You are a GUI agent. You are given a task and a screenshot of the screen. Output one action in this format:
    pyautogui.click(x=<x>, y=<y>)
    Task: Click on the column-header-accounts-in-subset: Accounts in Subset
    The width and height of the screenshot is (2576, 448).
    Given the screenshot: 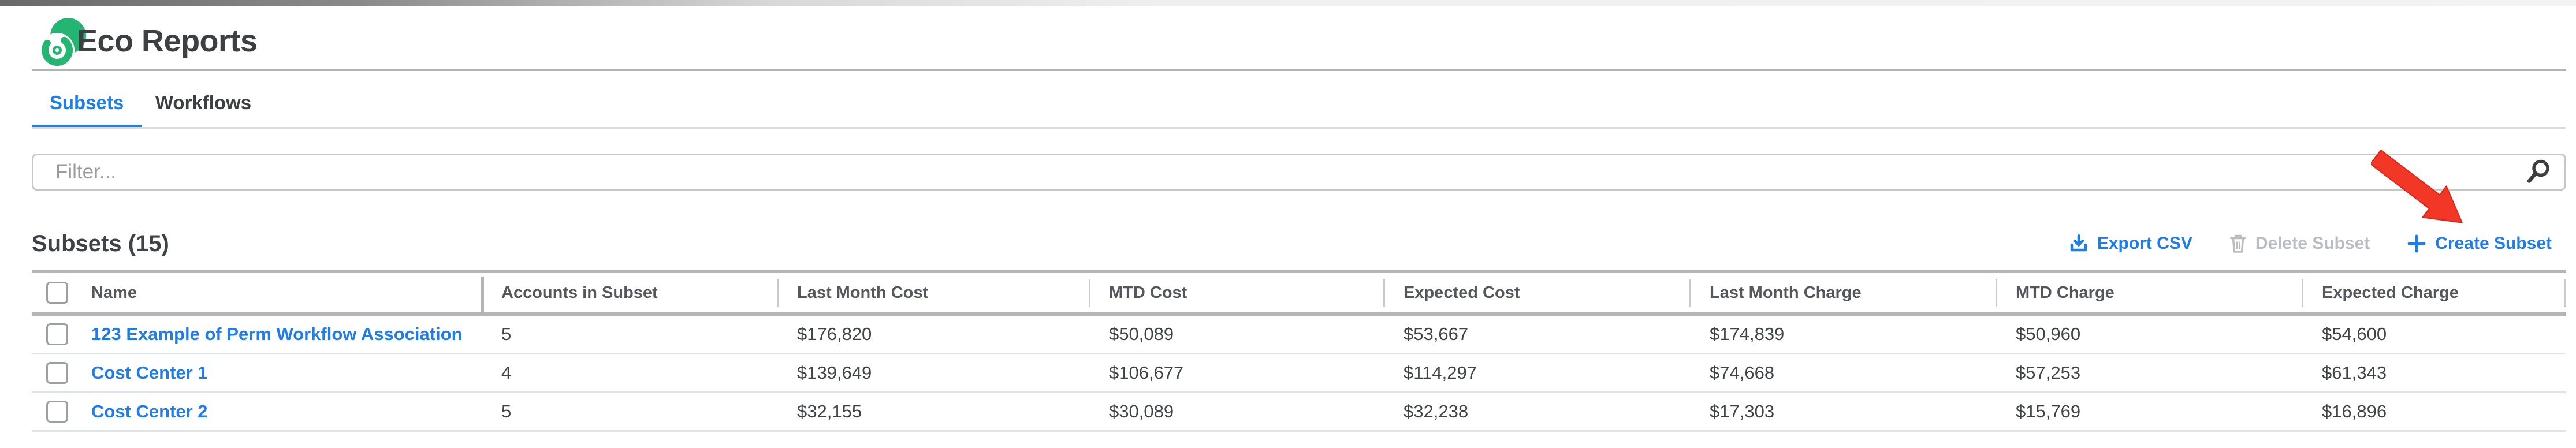 What is the action you would take?
    pyautogui.click(x=579, y=292)
    